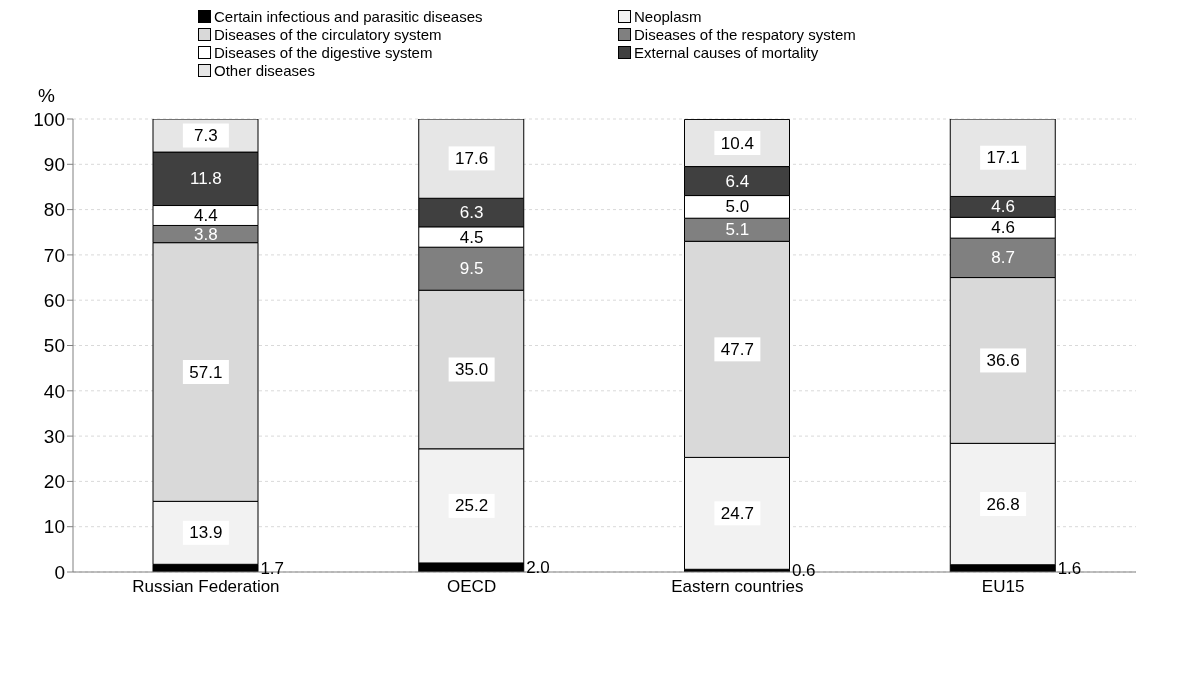 This screenshot has height=676, width=1184. I want to click on y-tick-label: 30, so click(54, 436).